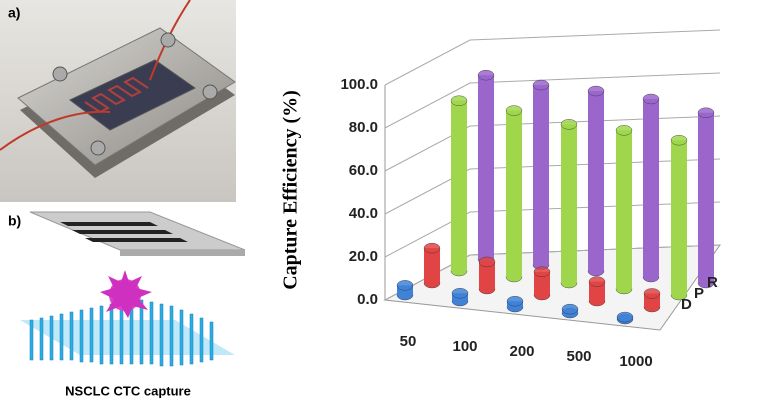 The image size is (758, 413). Describe the element at coordinates (14, 221) in the screenshot. I see `panel-label: b)` at that location.